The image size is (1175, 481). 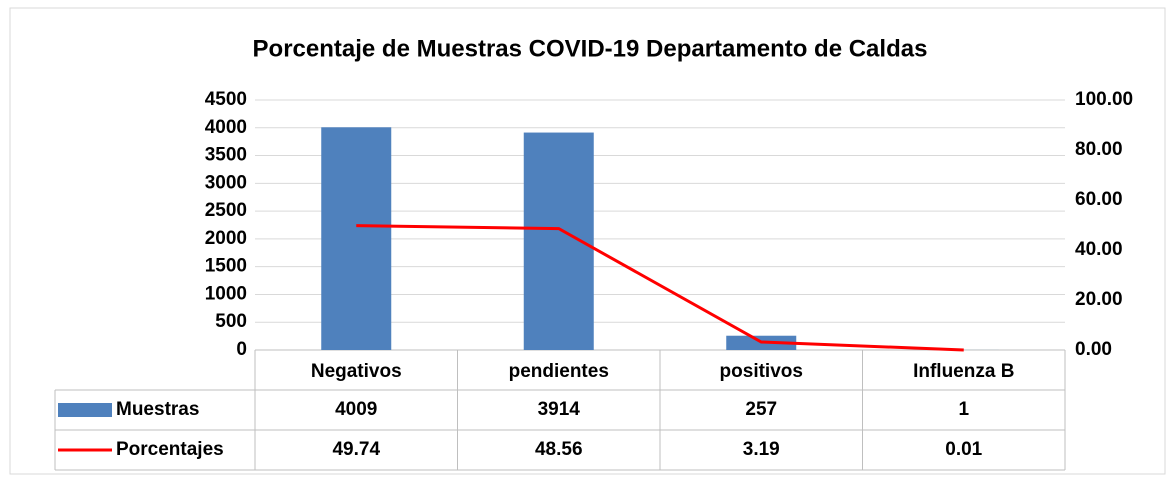 I want to click on y-tick-label: 1000, so click(x=226, y=293).